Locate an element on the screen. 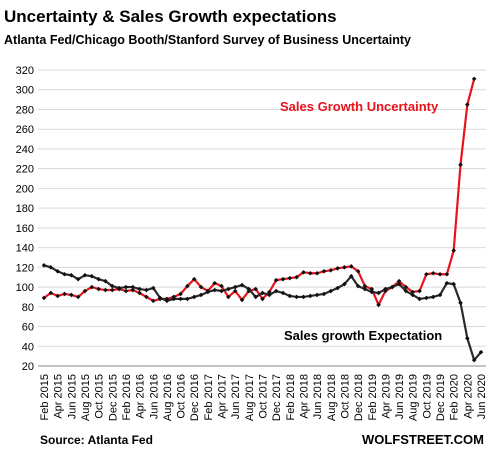 This screenshot has width=488, height=456. x-tick-label: Oct 2018 is located at coordinates (345, 396).